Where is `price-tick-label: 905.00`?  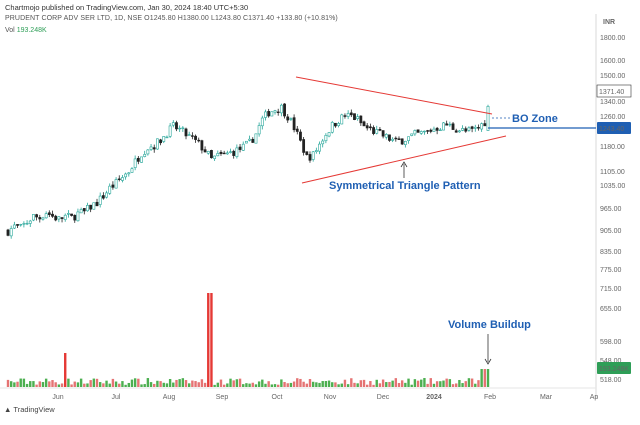
price-tick-label: 905.00 is located at coordinates (611, 231).